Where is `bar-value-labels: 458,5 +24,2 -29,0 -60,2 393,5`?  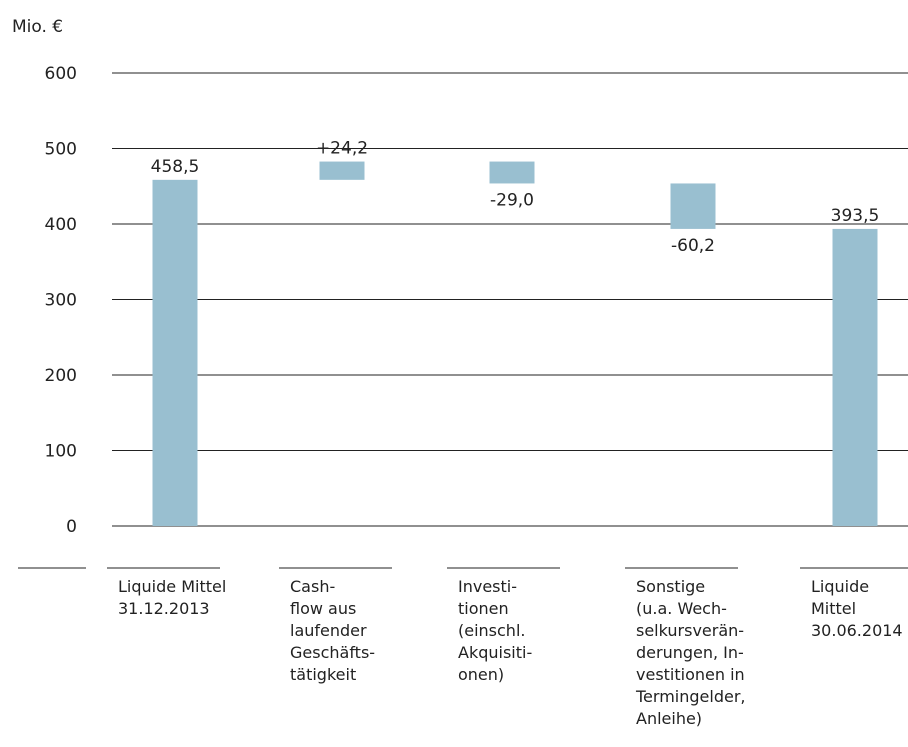 bar-value-labels: 458,5 +24,2 -29,0 -60,2 393,5 is located at coordinates (515, 197).